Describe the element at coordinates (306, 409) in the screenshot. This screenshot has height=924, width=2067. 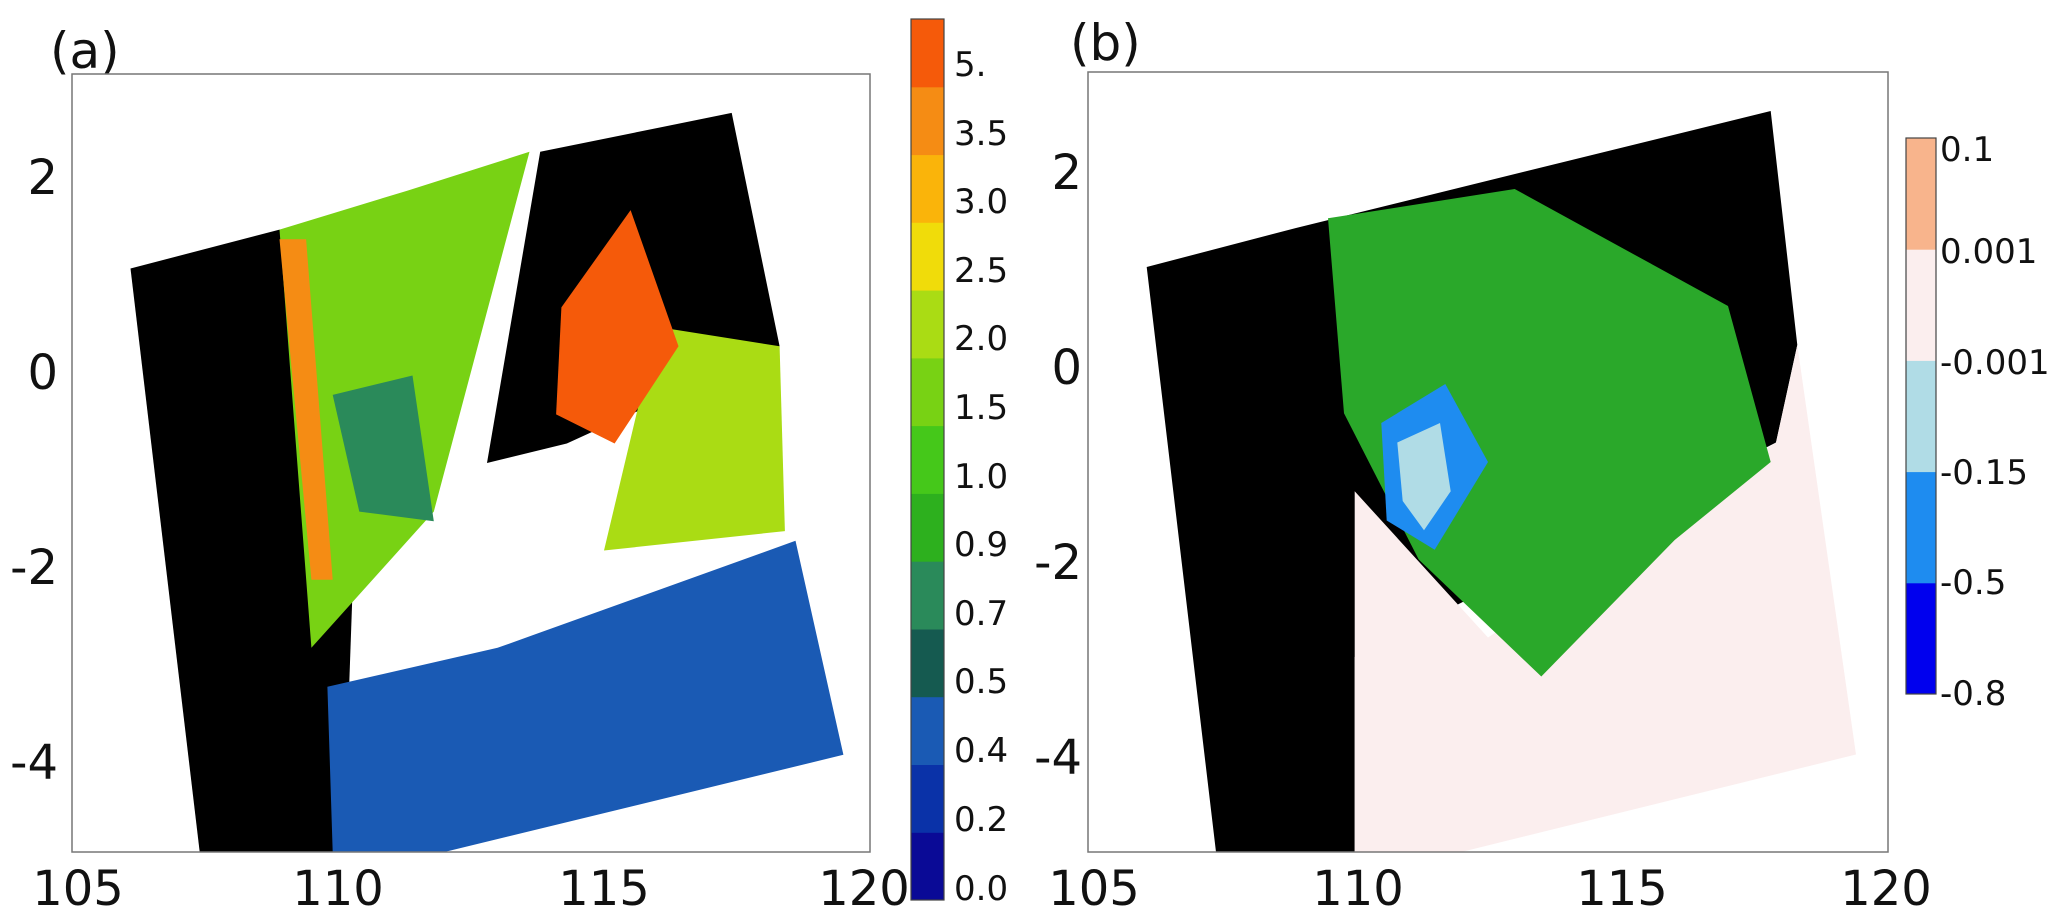
I see `region-land-edge` at that location.